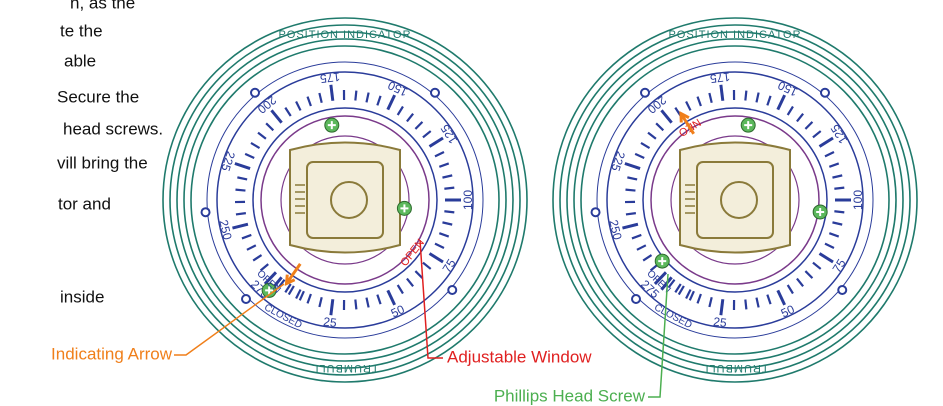 The image size is (943, 406). I want to click on scale-label: 75, so click(449, 265).